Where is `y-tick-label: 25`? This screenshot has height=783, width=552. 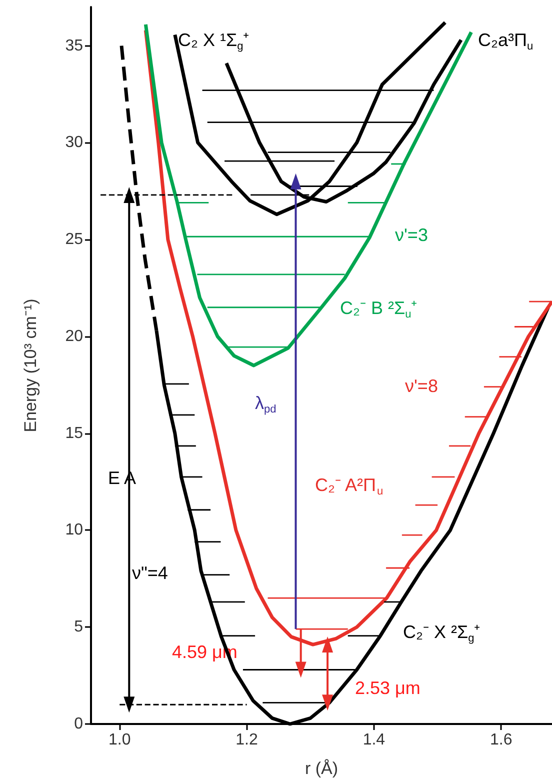
y-tick-label: 25 is located at coordinates (74, 239).